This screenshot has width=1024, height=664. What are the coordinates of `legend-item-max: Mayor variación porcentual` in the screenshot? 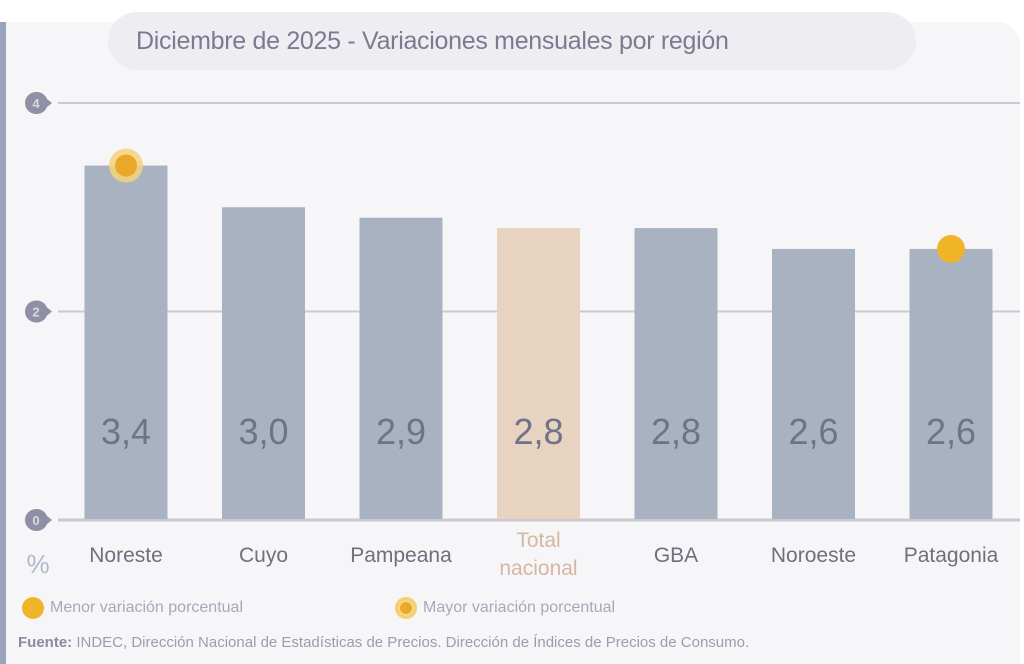 It's located at (505, 608).